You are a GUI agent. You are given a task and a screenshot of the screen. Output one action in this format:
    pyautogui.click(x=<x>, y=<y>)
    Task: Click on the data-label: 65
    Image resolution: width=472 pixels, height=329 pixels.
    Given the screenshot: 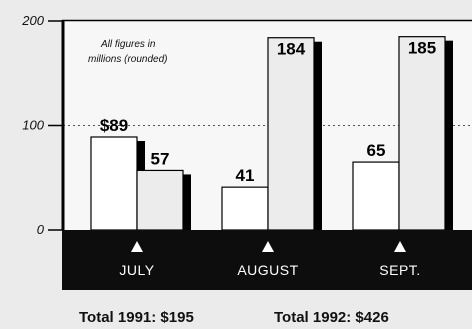 What is the action you would take?
    pyautogui.click(x=376, y=150)
    